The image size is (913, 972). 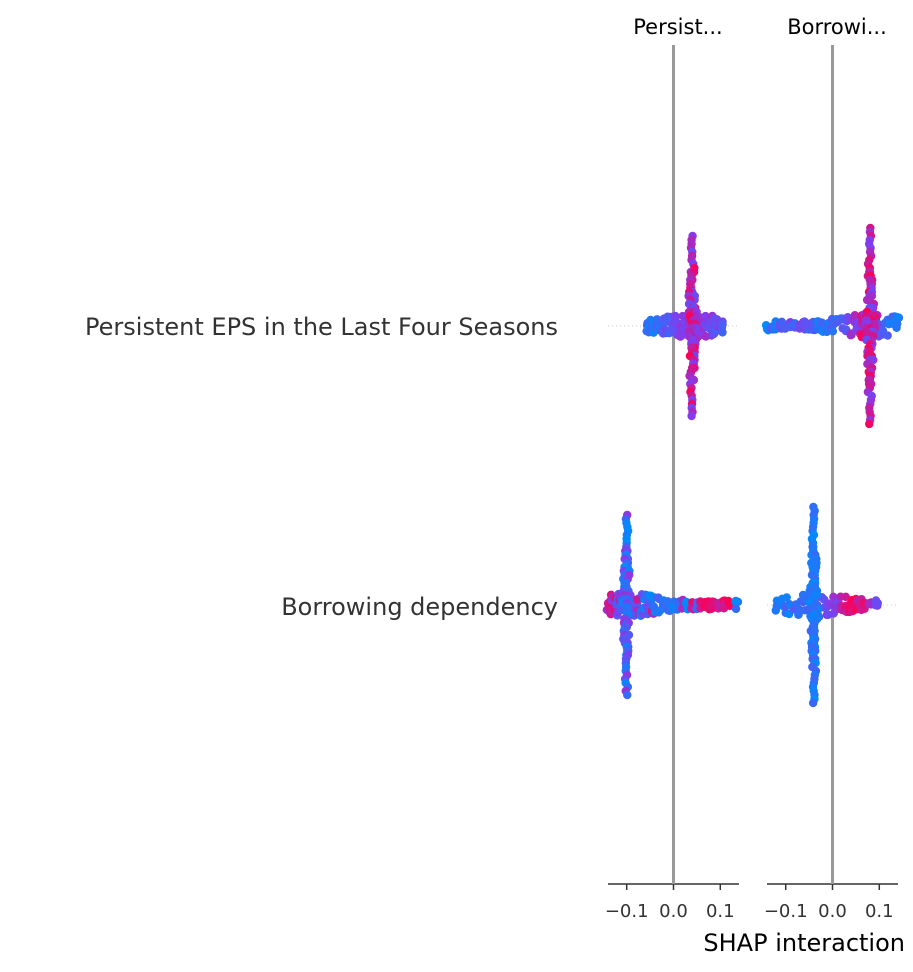 I want to click on row-guides, so click(x=753, y=465).